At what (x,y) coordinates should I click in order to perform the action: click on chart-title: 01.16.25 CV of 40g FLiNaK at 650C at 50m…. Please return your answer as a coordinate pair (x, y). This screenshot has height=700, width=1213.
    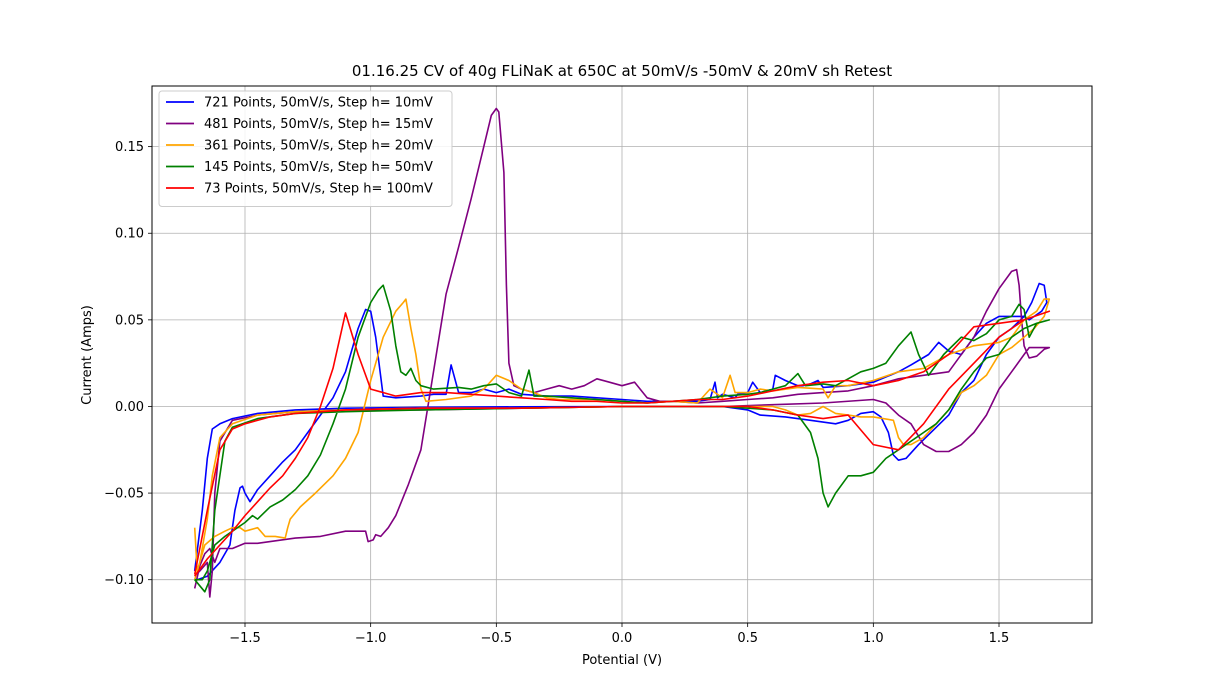
    Looking at the image, I should click on (622, 71).